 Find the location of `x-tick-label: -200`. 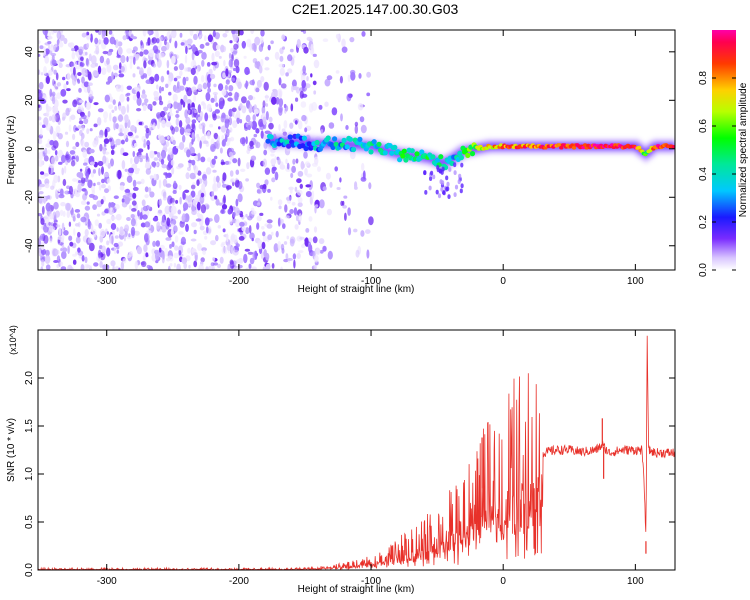

x-tick-label: -200 is located at coordinates (239, 281).